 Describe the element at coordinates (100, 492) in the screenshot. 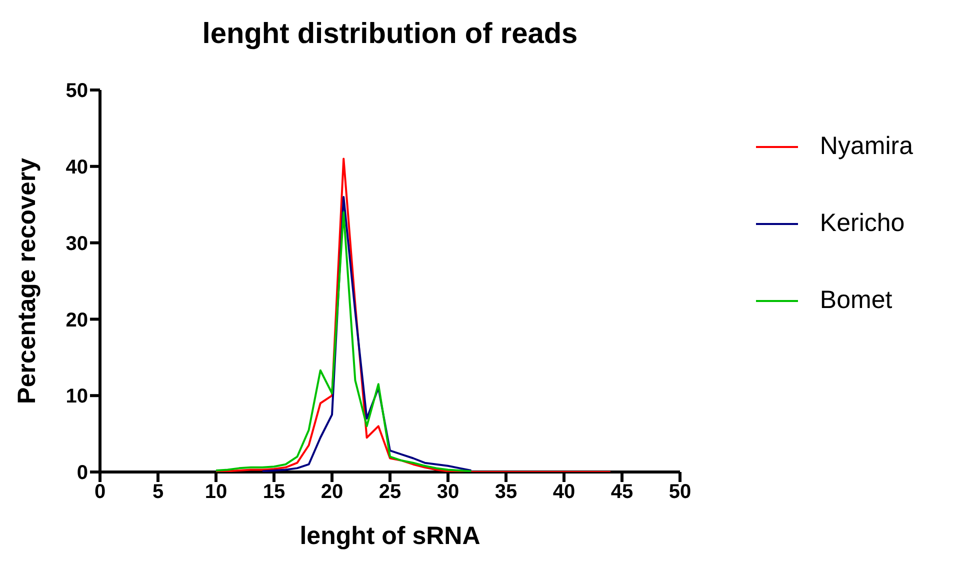

I see `x-tick-label: 0` at that location.